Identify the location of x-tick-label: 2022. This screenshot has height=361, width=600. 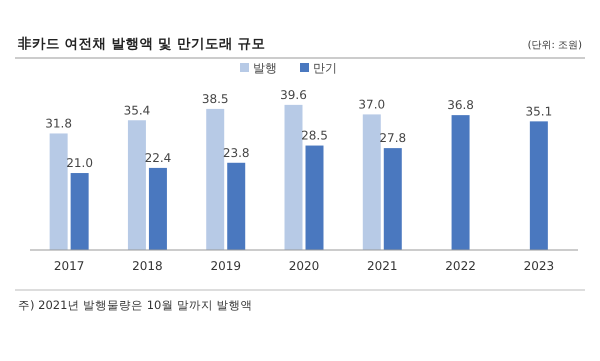
(460, 266).